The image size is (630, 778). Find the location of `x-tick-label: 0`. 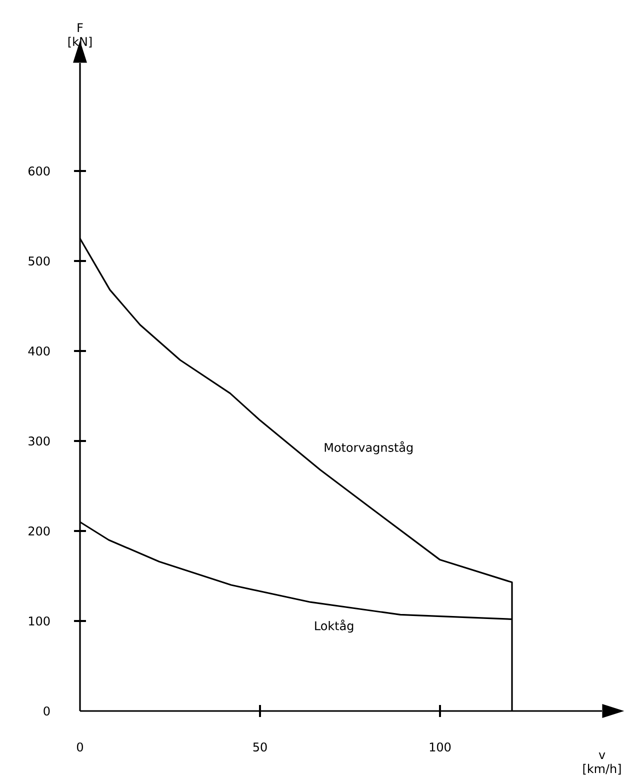

x-tick-label: 0 is located at coordinates (80, 747).